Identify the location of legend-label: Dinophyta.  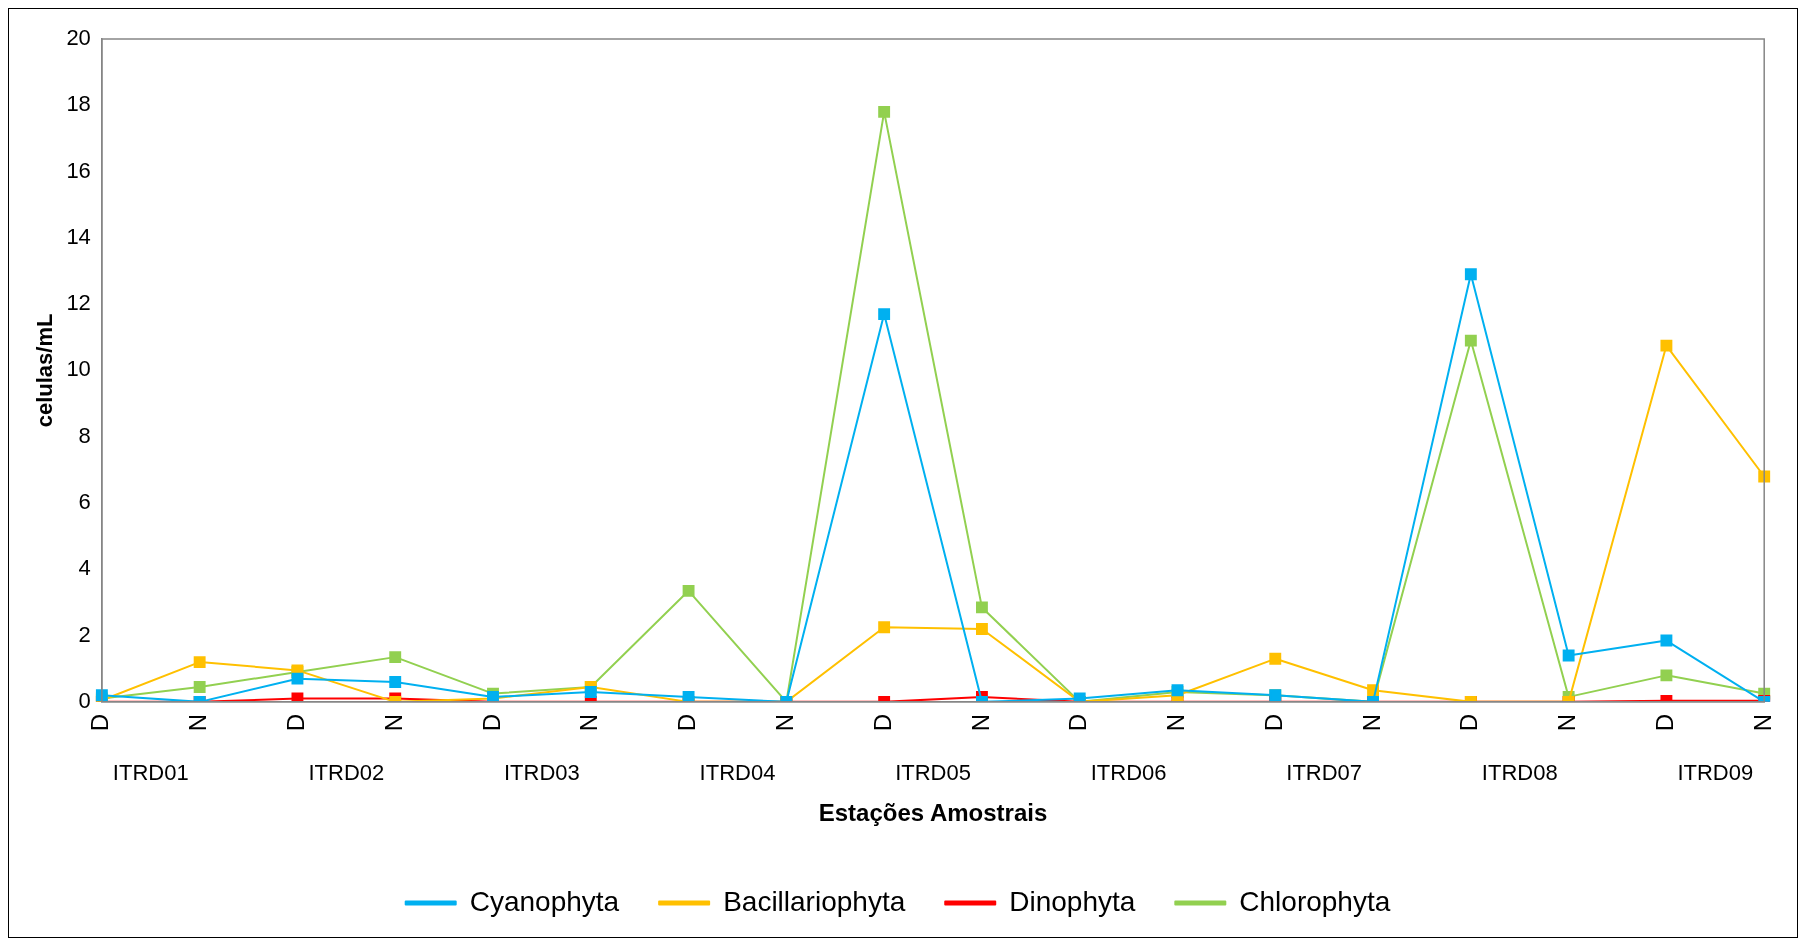
(1072, 901).